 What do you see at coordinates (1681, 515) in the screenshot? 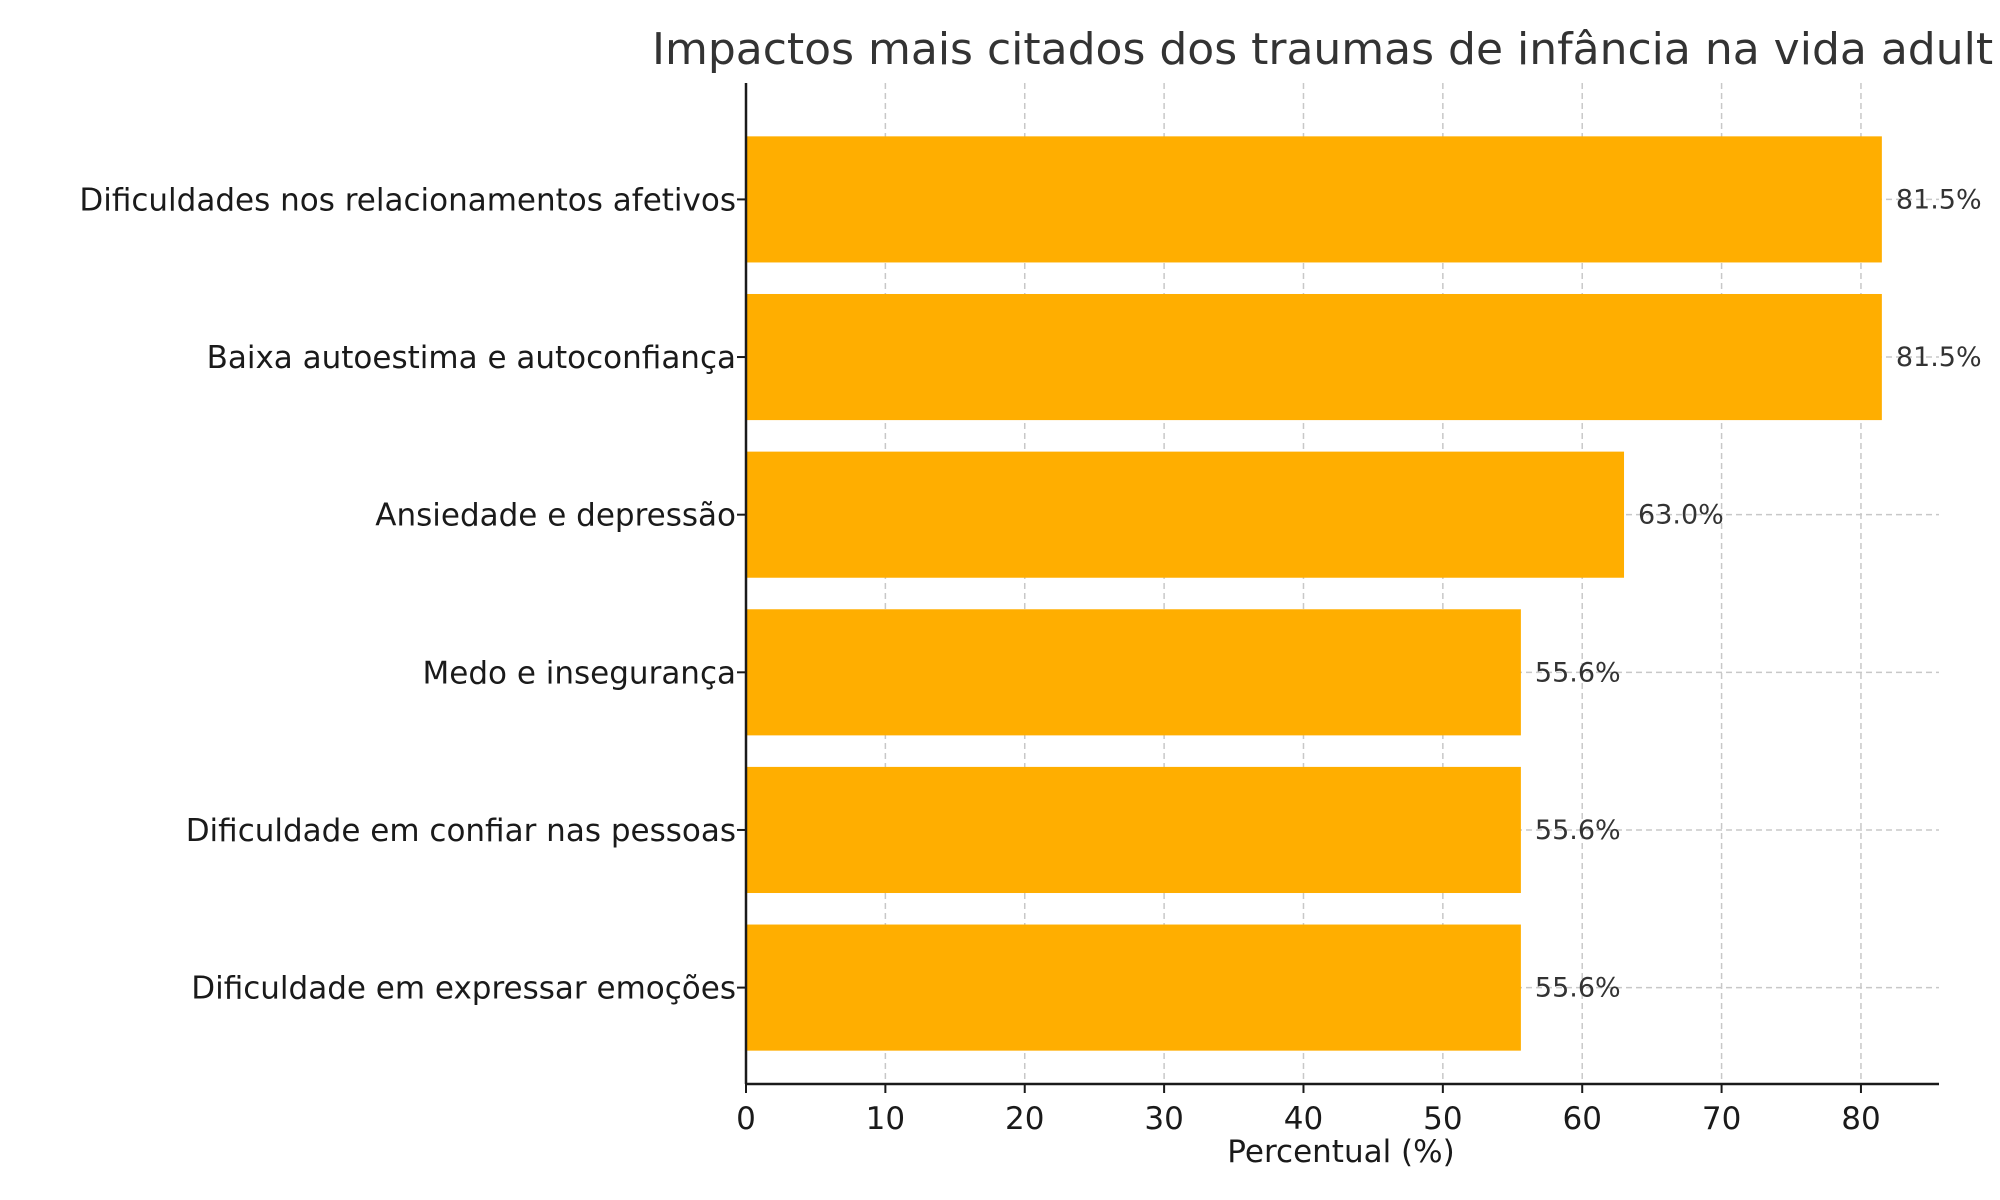
I see `data-label: 63.0%` at bounding box center [1681, 515].